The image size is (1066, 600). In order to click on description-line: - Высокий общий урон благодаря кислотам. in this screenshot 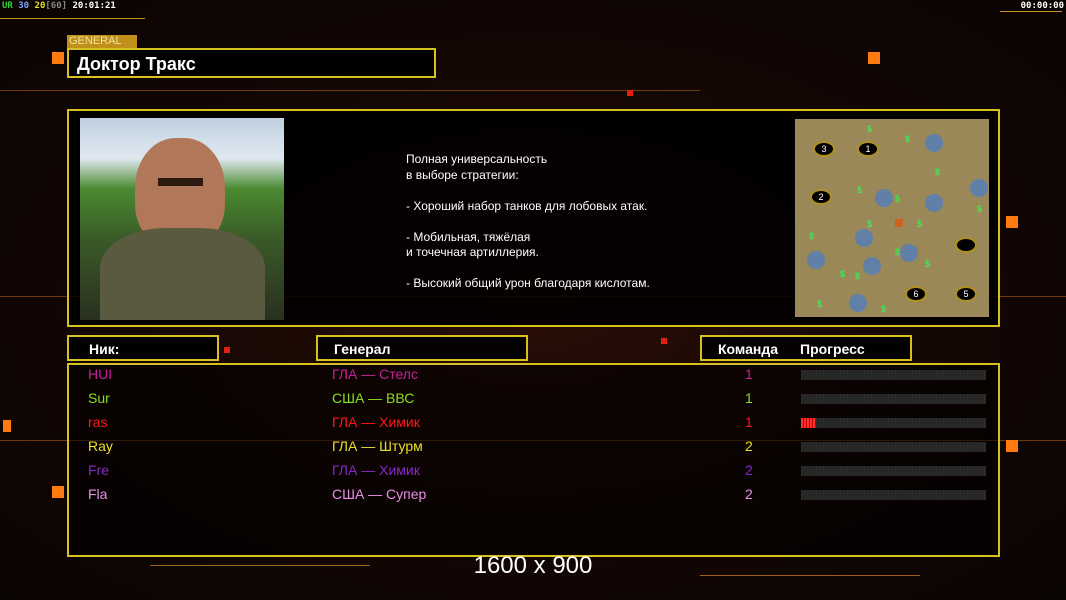, I will do `click(528, 283)`.